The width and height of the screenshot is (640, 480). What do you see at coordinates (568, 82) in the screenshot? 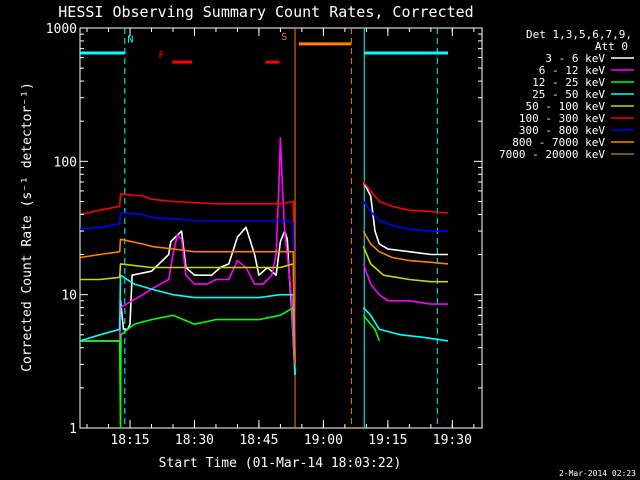
I see `legend-entry-label-2: 12 - 25 keV` at bounding box center [568, 82].